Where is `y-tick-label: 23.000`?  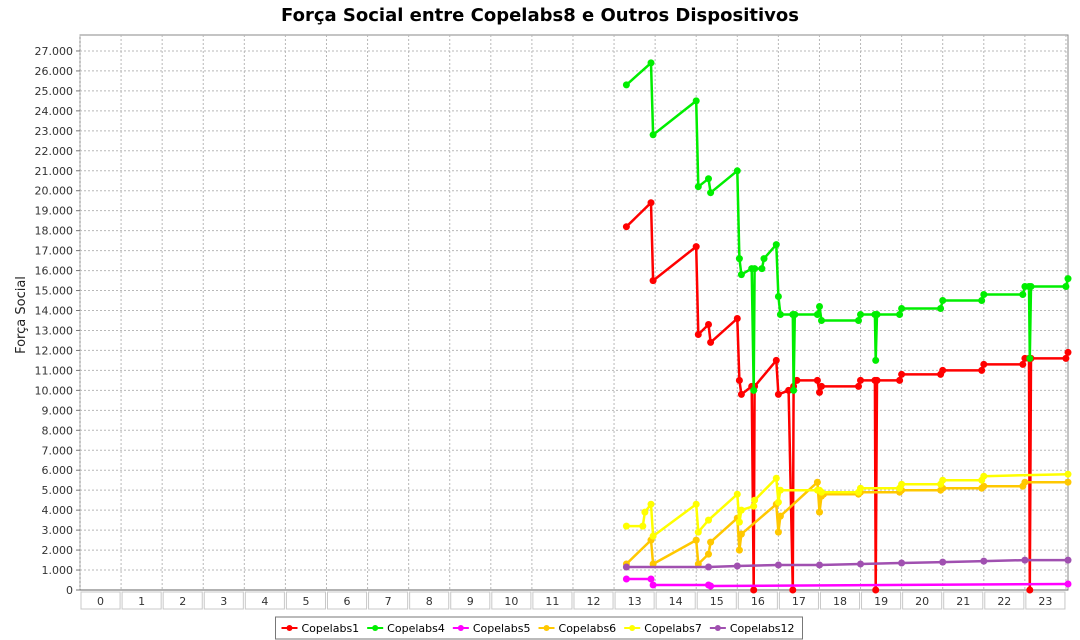
y-tick-label: 23.000 is located at coordinates (54, 131).